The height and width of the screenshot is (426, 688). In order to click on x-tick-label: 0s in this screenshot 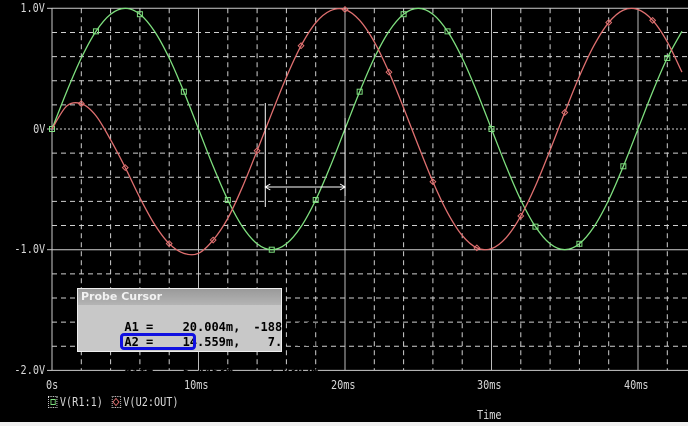, I will do `click(52, 385)`.